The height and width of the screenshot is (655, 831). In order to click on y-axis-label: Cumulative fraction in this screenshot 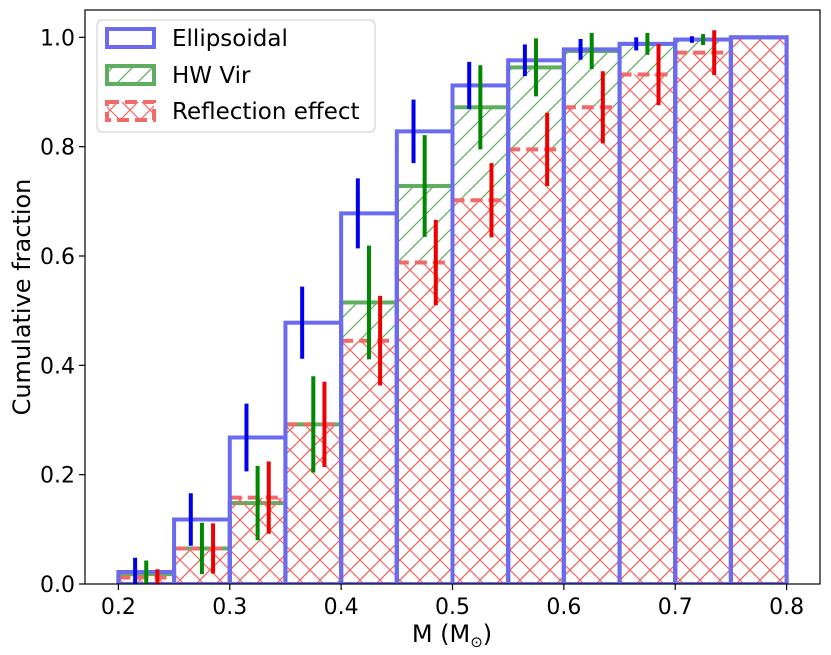, I will do `click(22, 297)`.